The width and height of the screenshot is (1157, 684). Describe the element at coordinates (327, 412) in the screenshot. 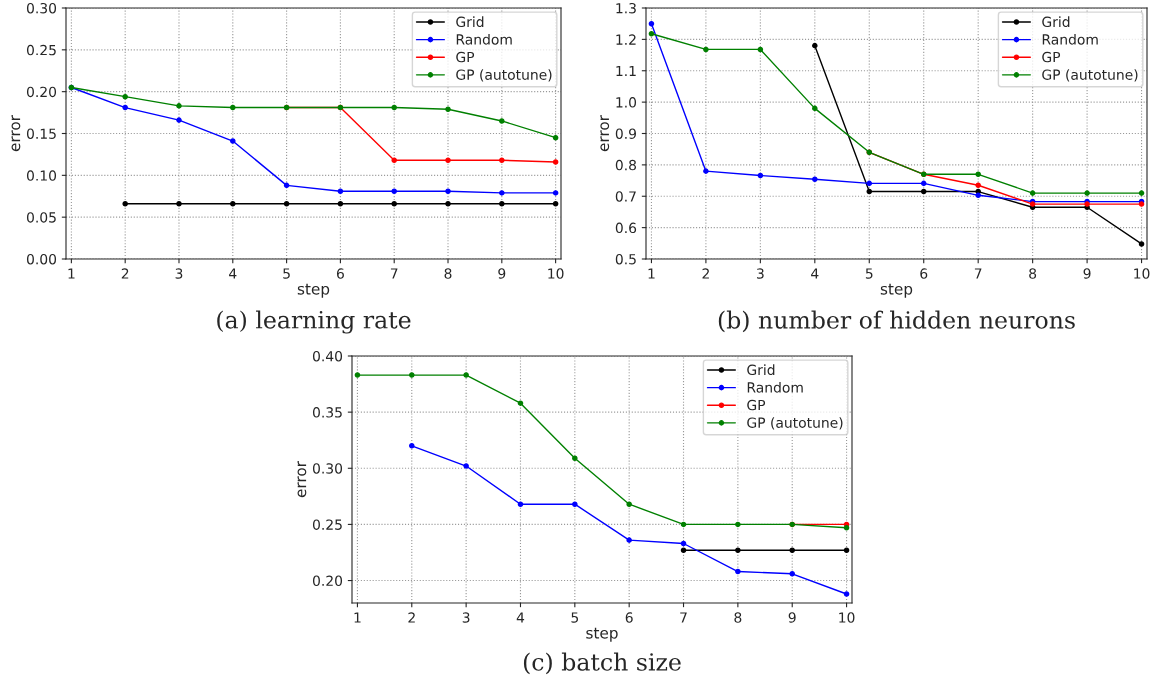

I see `y-tick-label: 0.35` at that location.